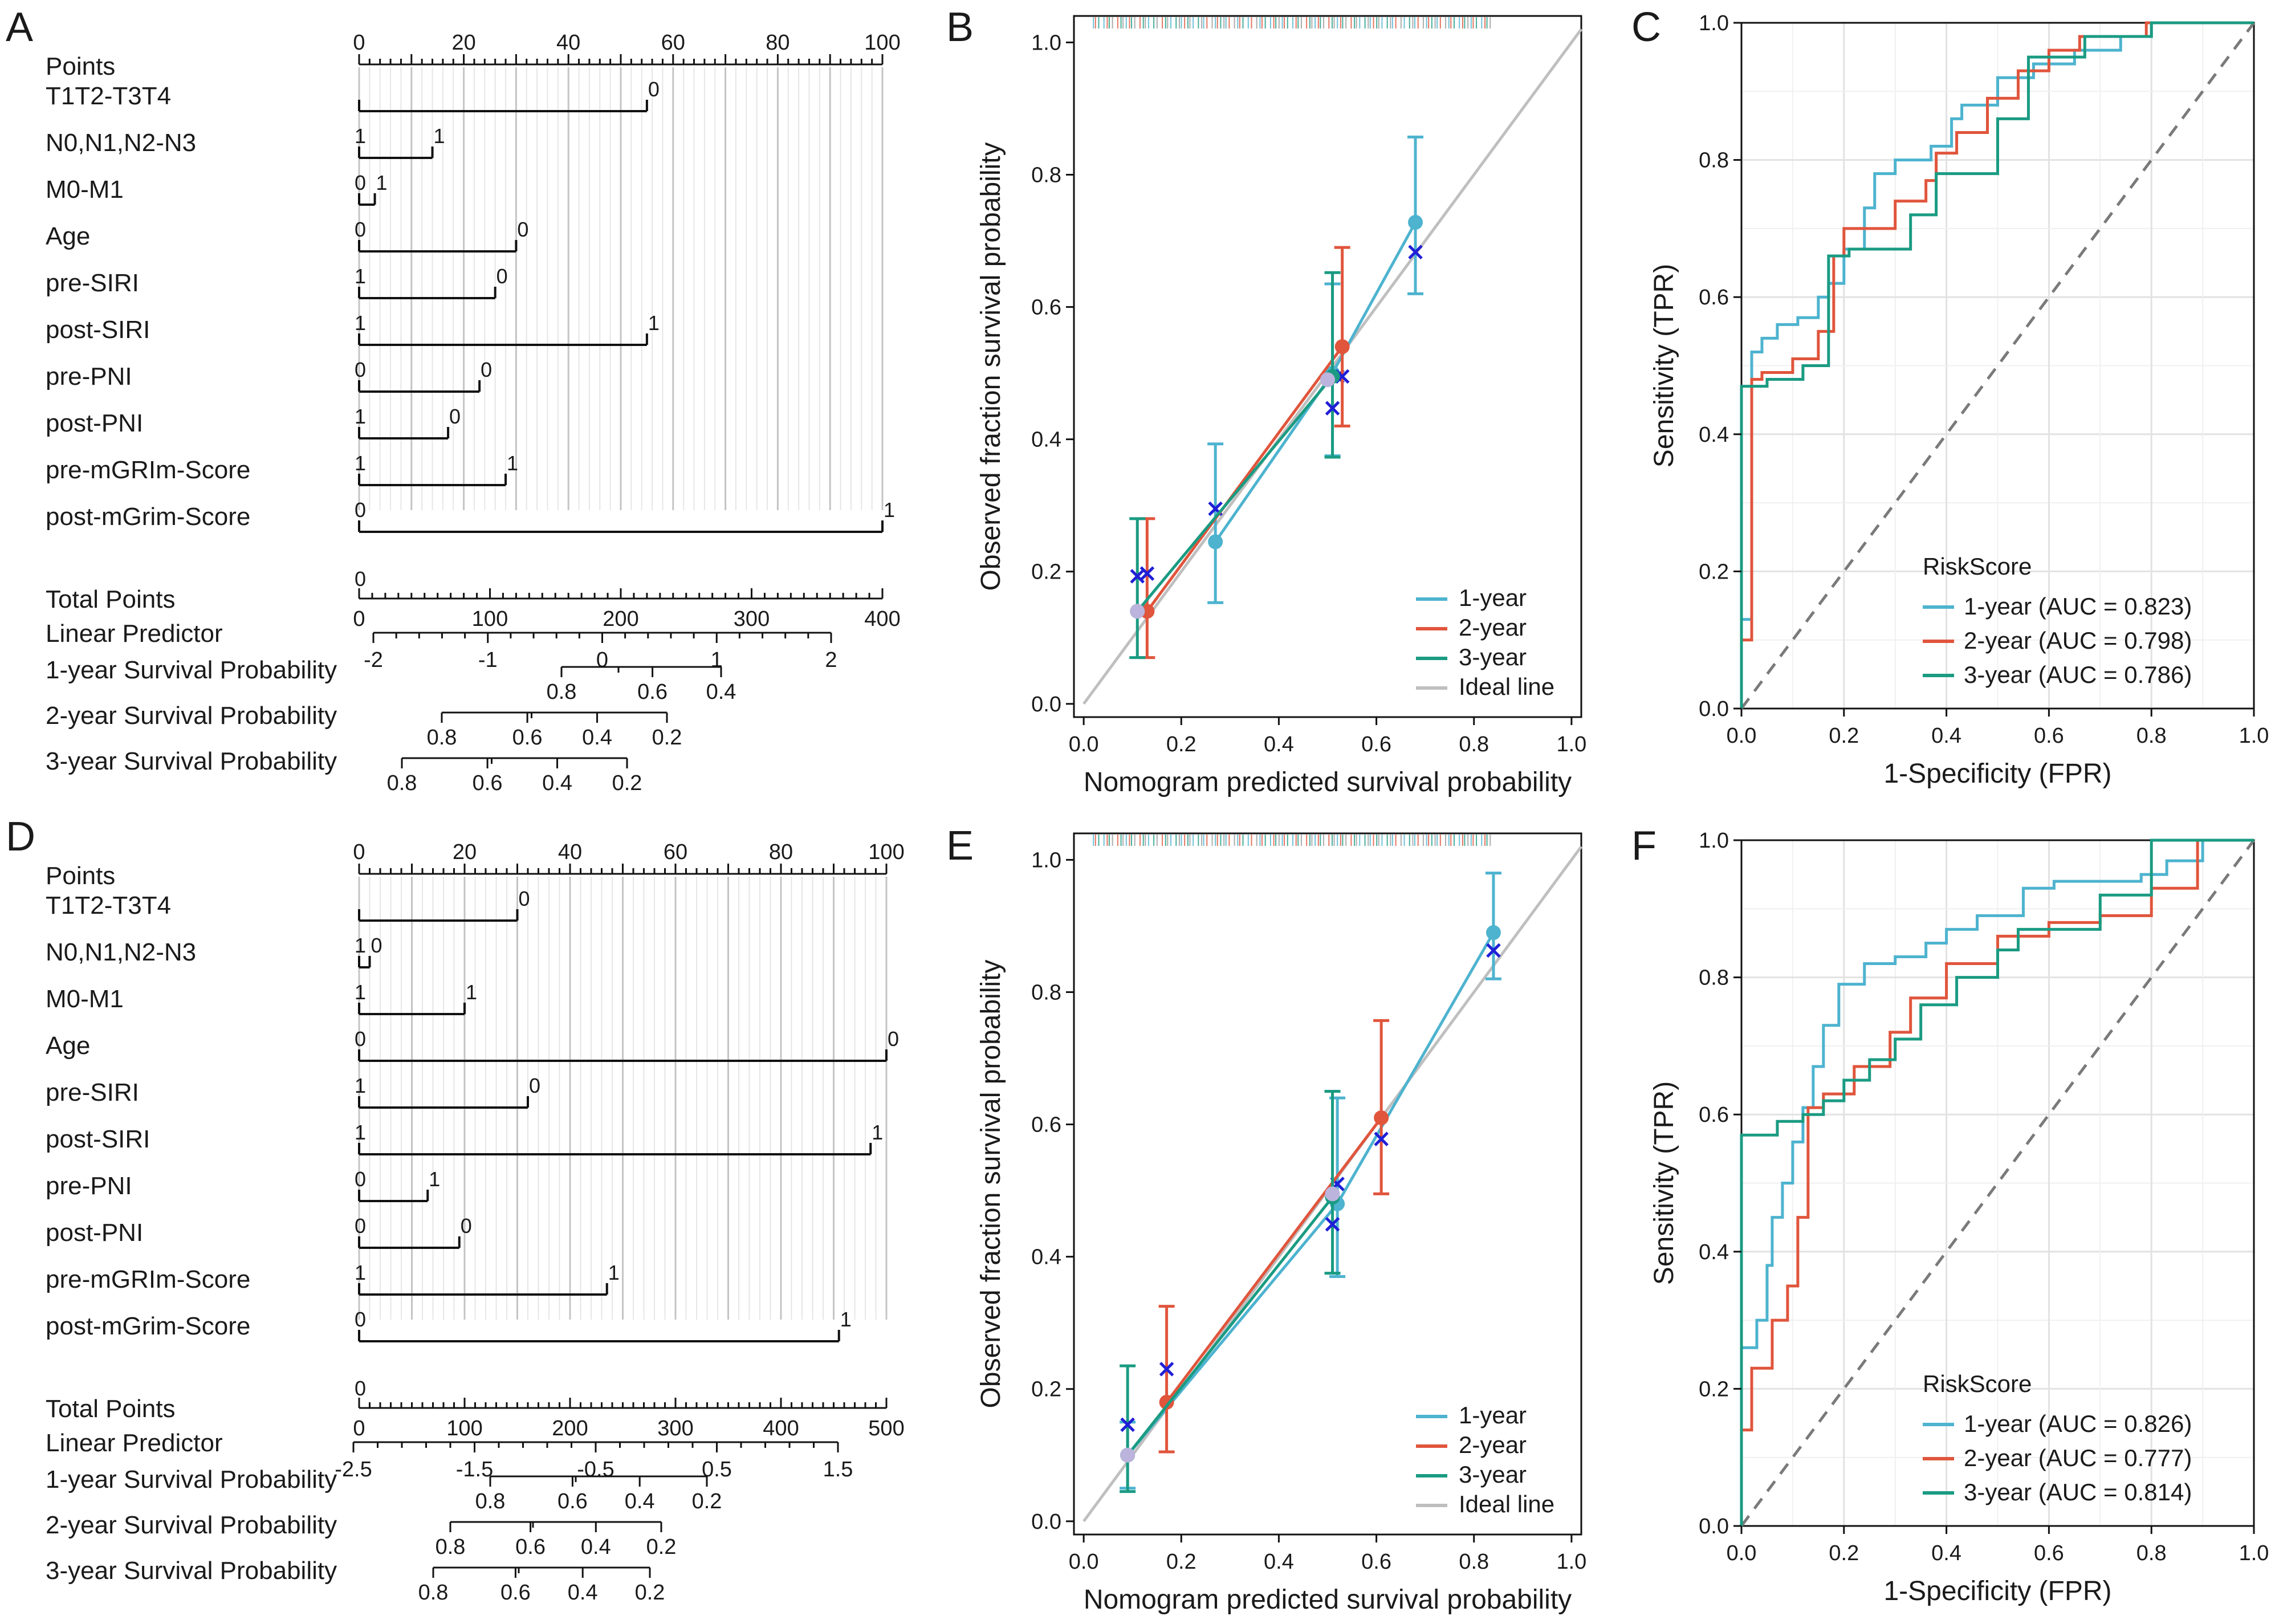  Describe the element at coordinates (1664, 1183) in the screenshot. I see `y-axis-title: Sensitivity (TPR)` at that location.